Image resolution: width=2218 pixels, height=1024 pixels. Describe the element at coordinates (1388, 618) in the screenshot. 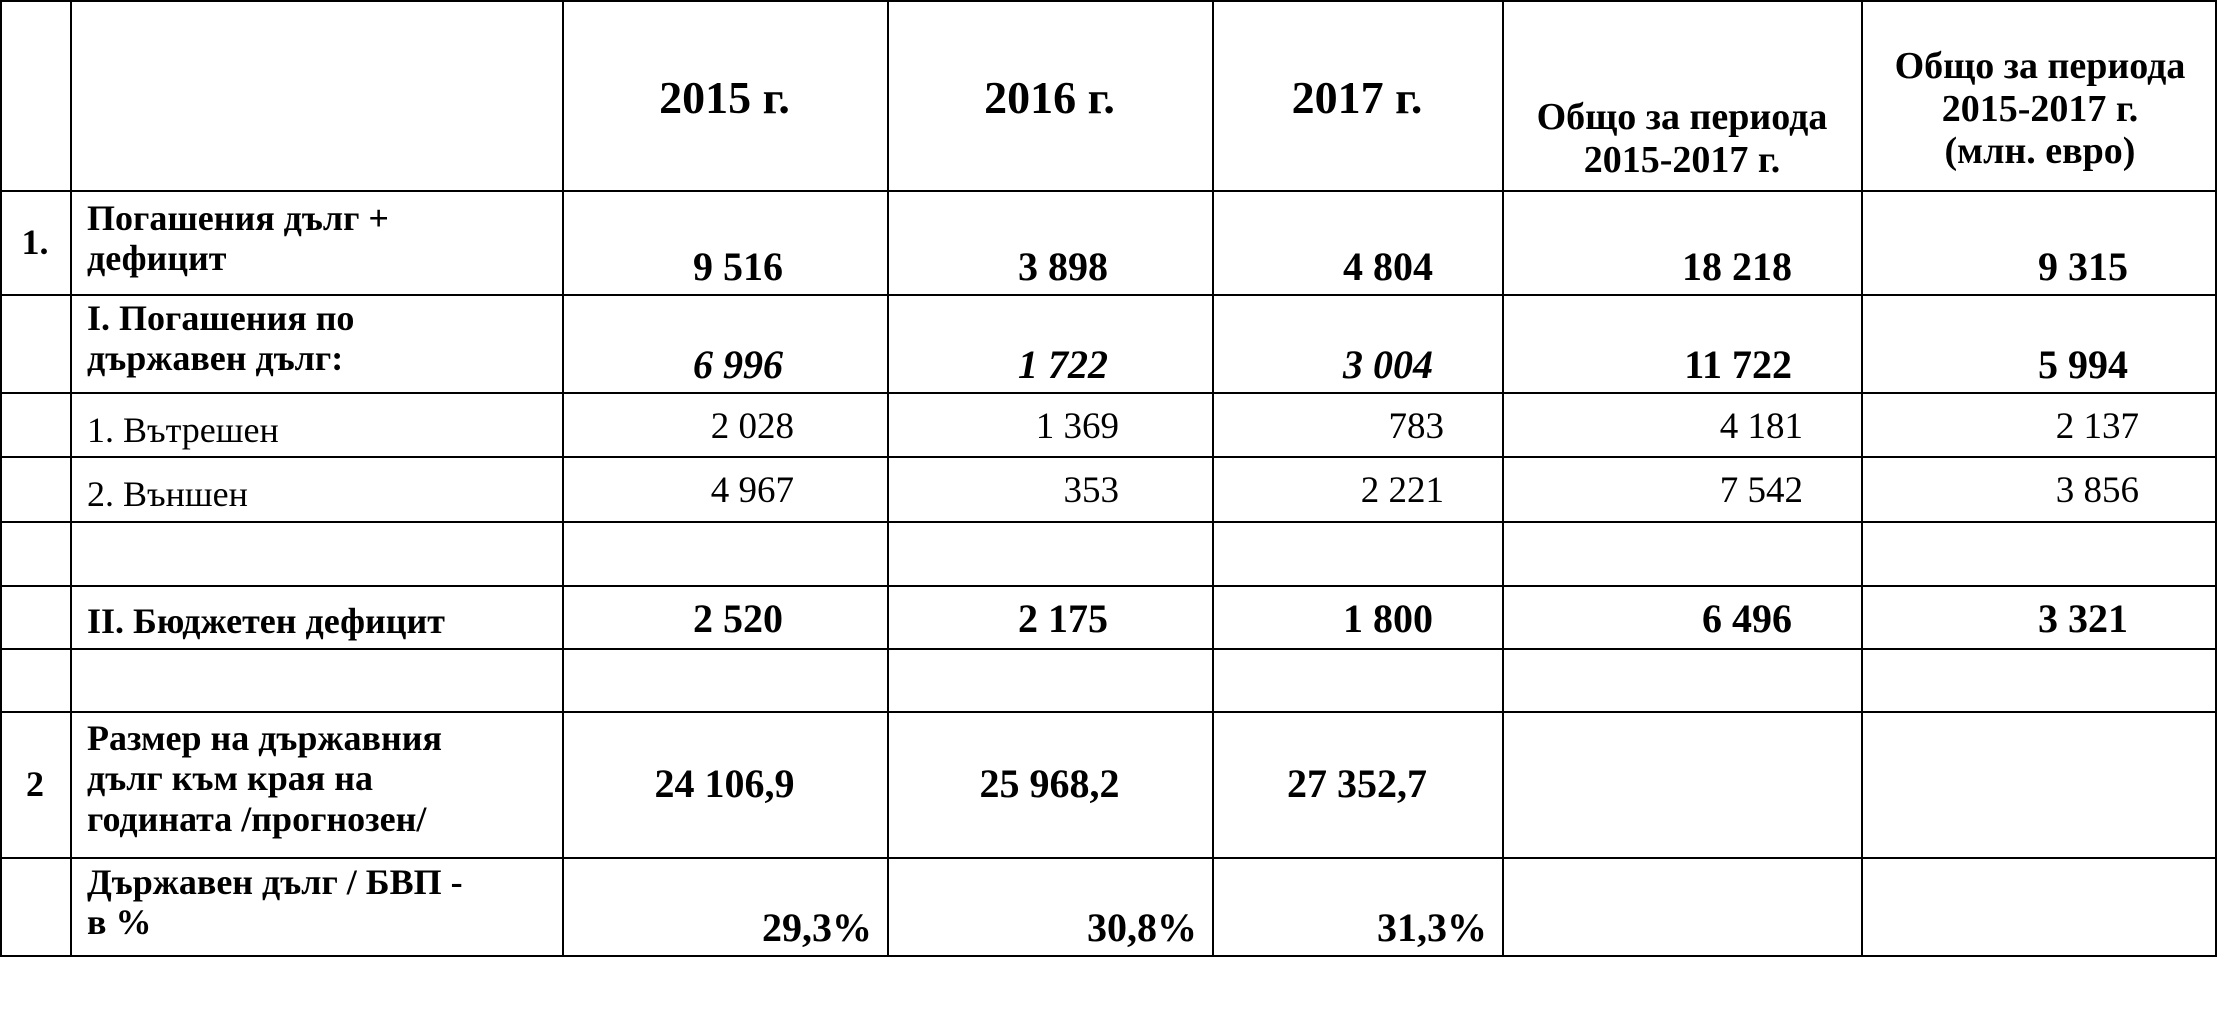

I see `cell-value: 1 800` at that location.